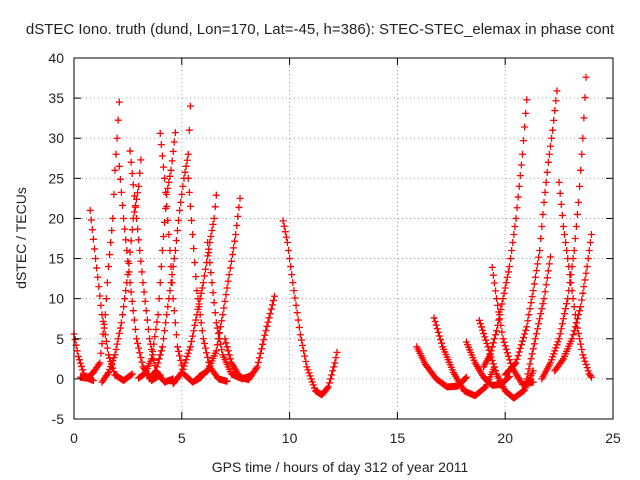  I want to click on y-tick-label: 15, so click(56, 259).